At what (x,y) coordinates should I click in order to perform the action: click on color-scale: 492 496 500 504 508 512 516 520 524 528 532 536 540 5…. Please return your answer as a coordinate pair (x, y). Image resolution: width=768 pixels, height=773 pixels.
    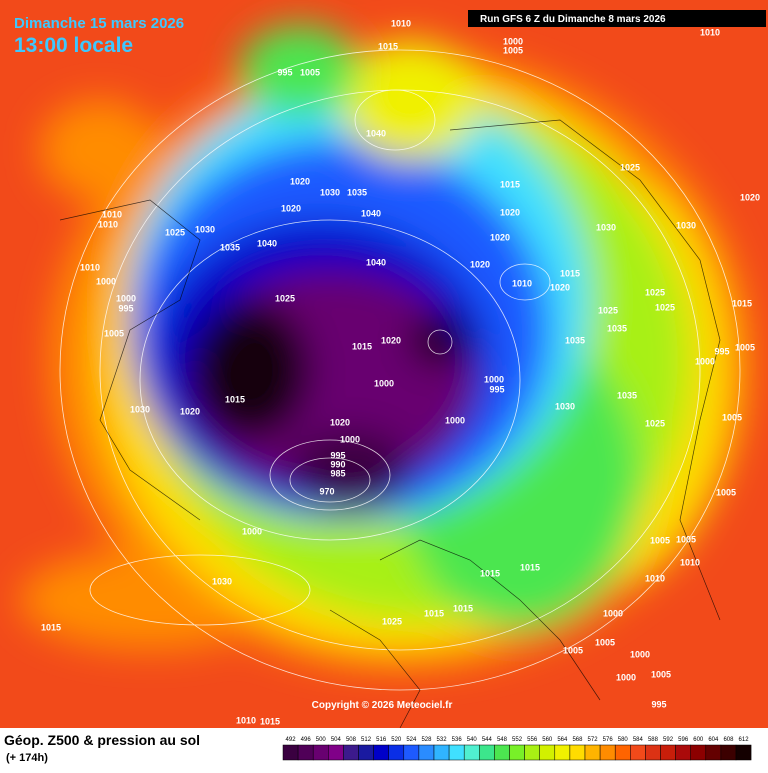
    Looking at the image, I should click on (517, 749).